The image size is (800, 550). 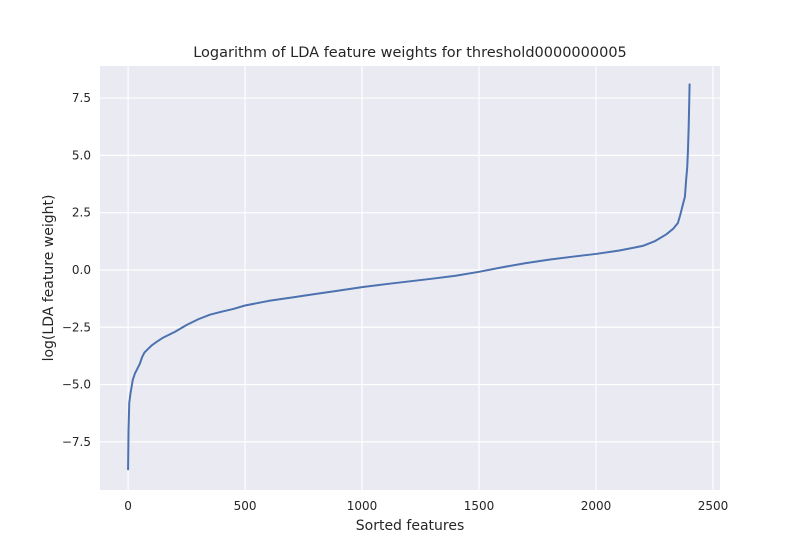 What do you see at coordinates (81, 270) in the screenshot?
I see `y-tick-label: 0.0` at bounding box center [81, 270].